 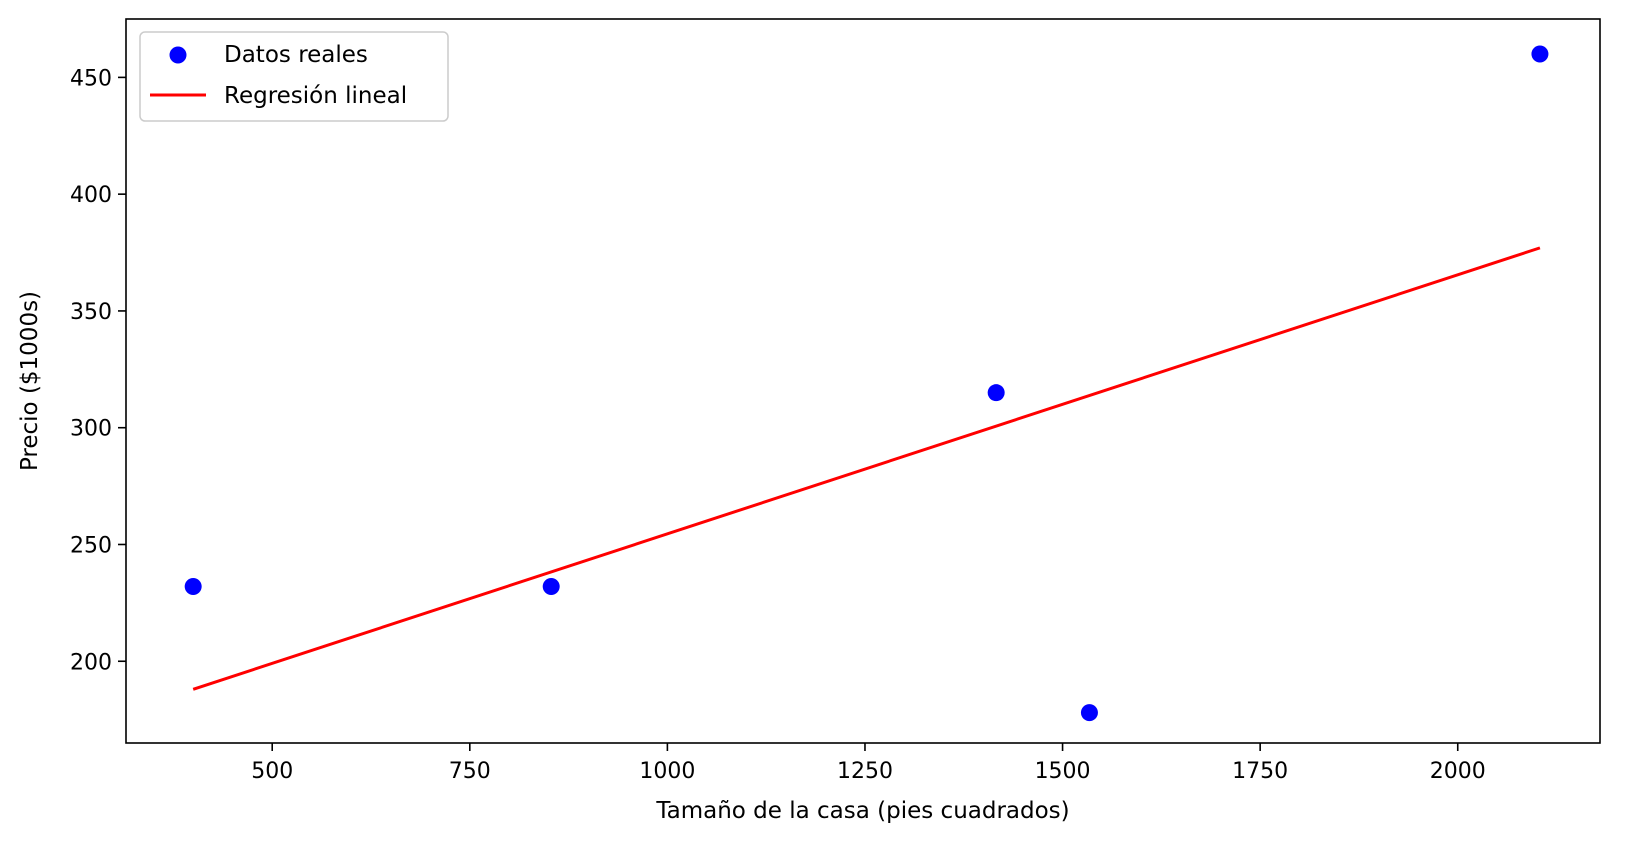 What do you see at coordinates (667, 771) in the screenshot?
I see `x-tick-label: 1000` at bounding box center [667, 771].